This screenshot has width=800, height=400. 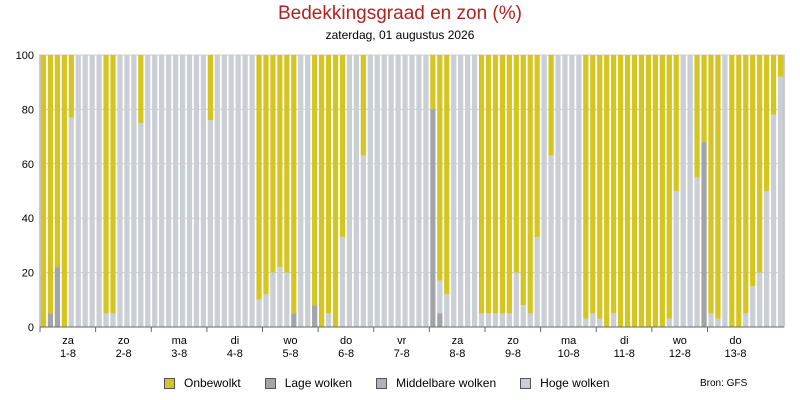 I want to click on y-tick-label: 40, so click(x=28, y=219).